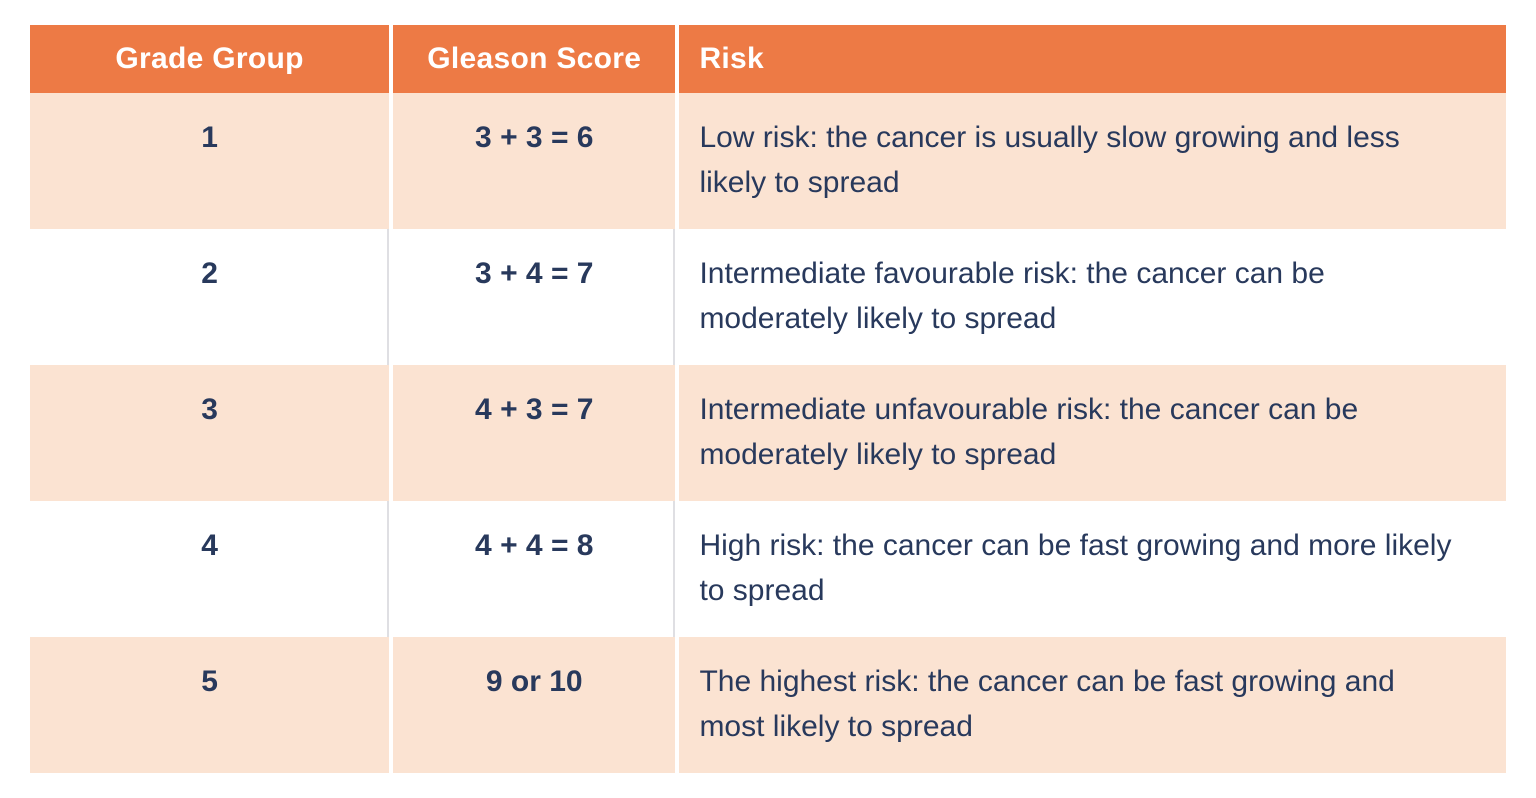 The width and height of the screenshot is (1536, 798). What do you see at coordinates (212, 161) in the screenshot?
I see `grade-group-cell: 1` at bounding box center [212, 161].